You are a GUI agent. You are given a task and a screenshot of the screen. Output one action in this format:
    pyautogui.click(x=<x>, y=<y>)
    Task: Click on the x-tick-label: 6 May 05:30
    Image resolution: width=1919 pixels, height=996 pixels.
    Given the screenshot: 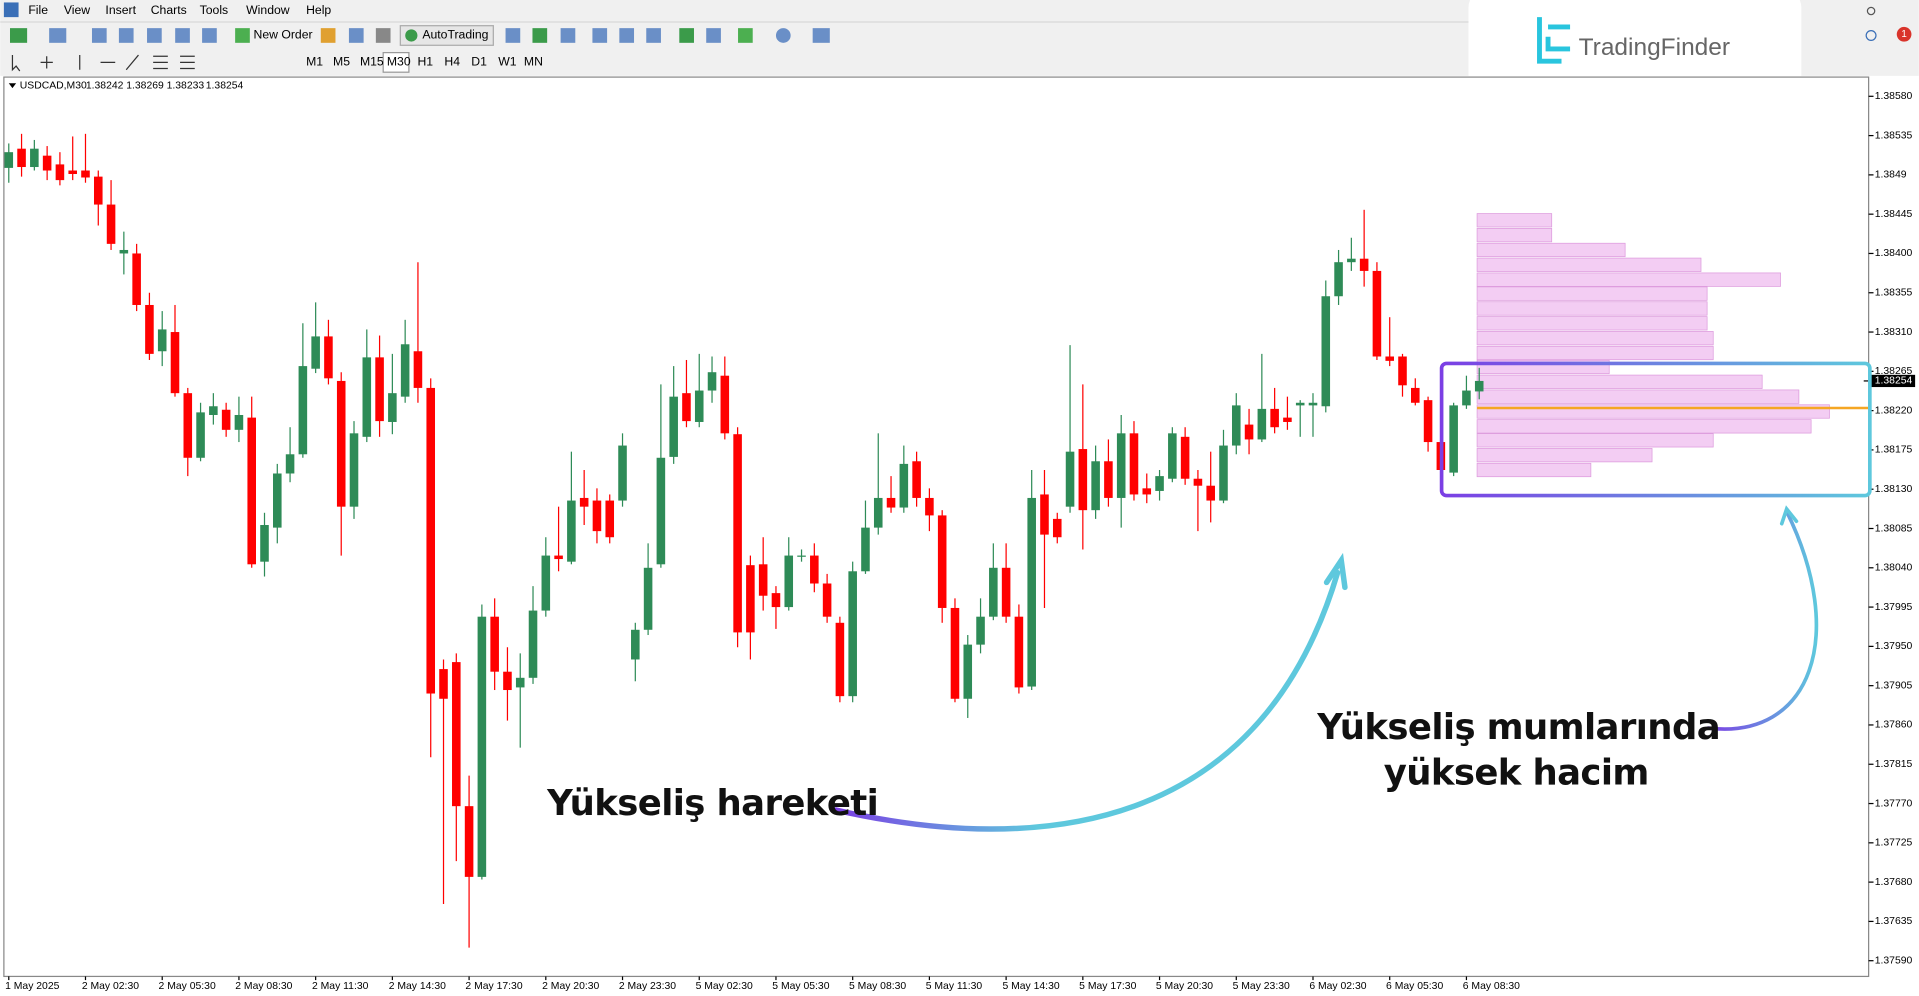 What is the action you would take?
    pyautogui.click(x=1414, y=986)
    